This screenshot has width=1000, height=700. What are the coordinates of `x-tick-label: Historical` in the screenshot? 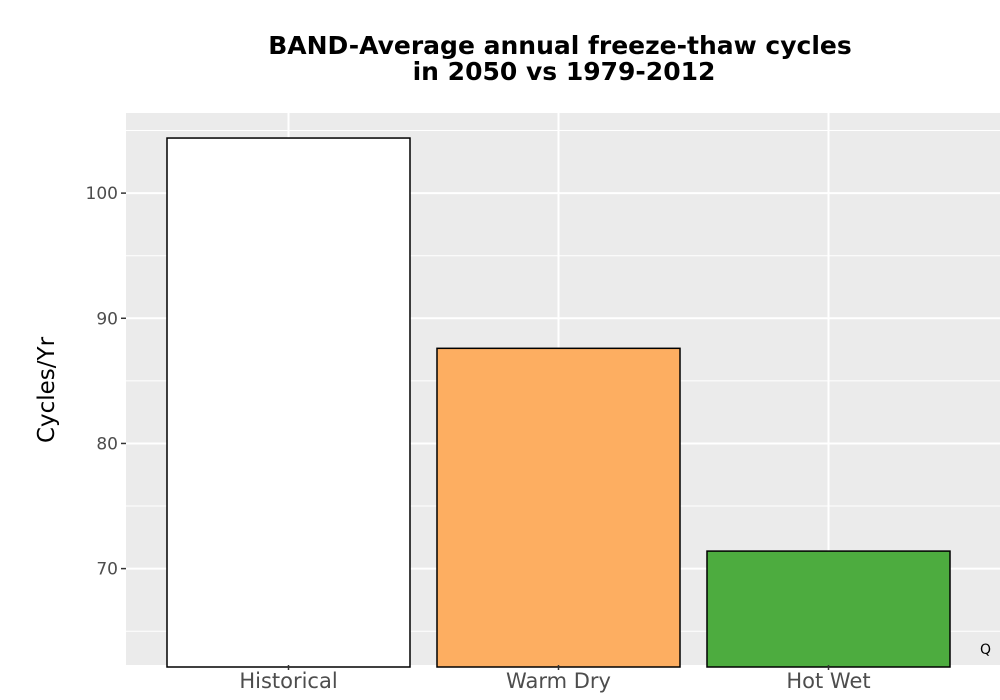 It's located at (288, 681).